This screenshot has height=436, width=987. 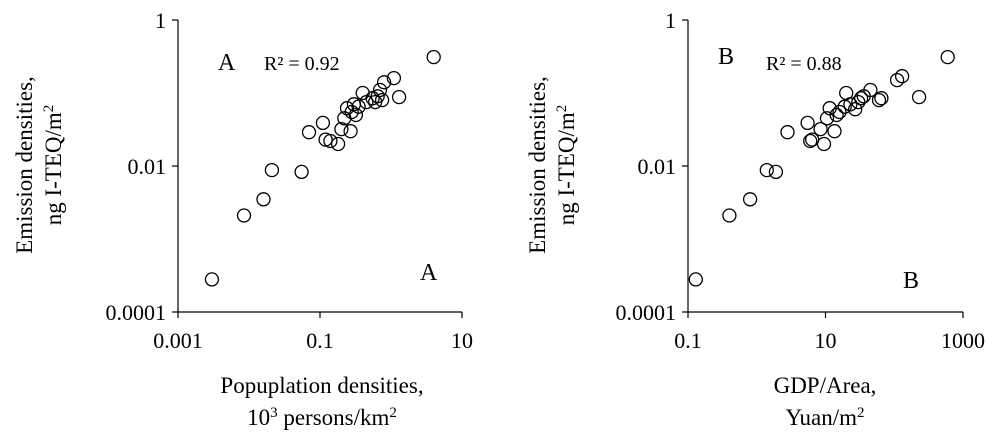 I want to click on panel-a-ylabel-line2: ng I-TEQ/m2, so click(x=53, y=165).